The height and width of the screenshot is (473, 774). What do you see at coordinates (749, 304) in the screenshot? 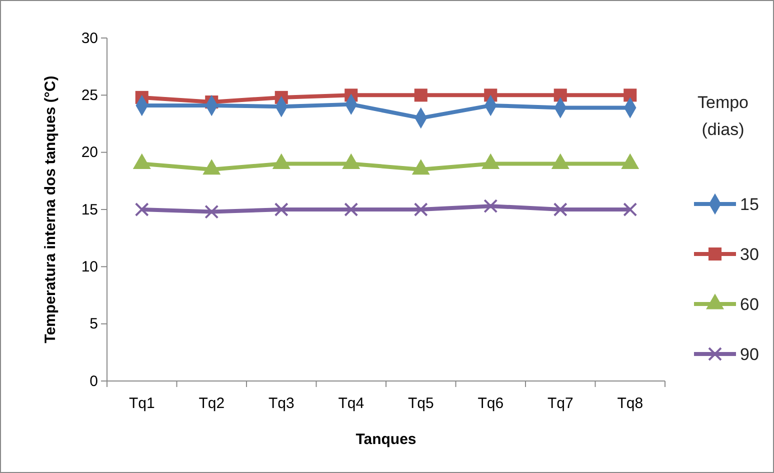
I see `legend-label: 60` at bounding box center [749, 304].